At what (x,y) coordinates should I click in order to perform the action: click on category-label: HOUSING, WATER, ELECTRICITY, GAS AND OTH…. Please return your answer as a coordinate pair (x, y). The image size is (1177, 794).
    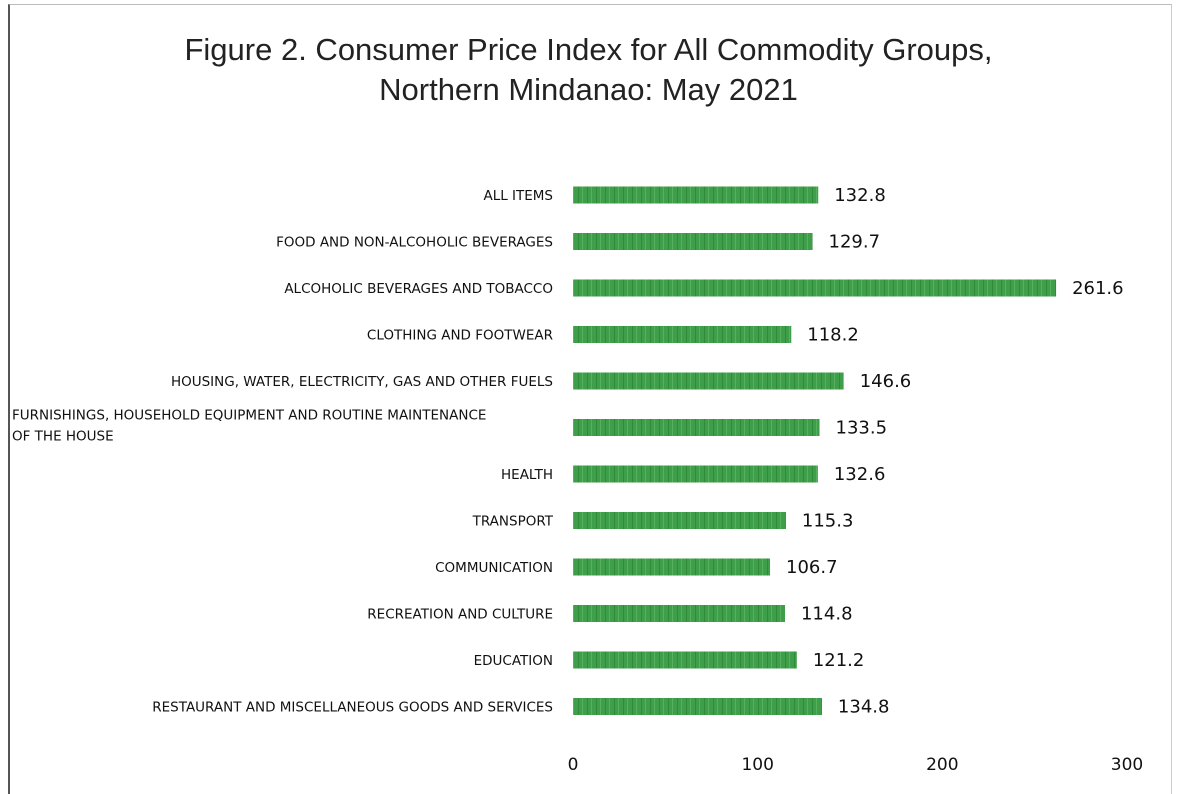
    Looking at the image, I should click on (362, 382).